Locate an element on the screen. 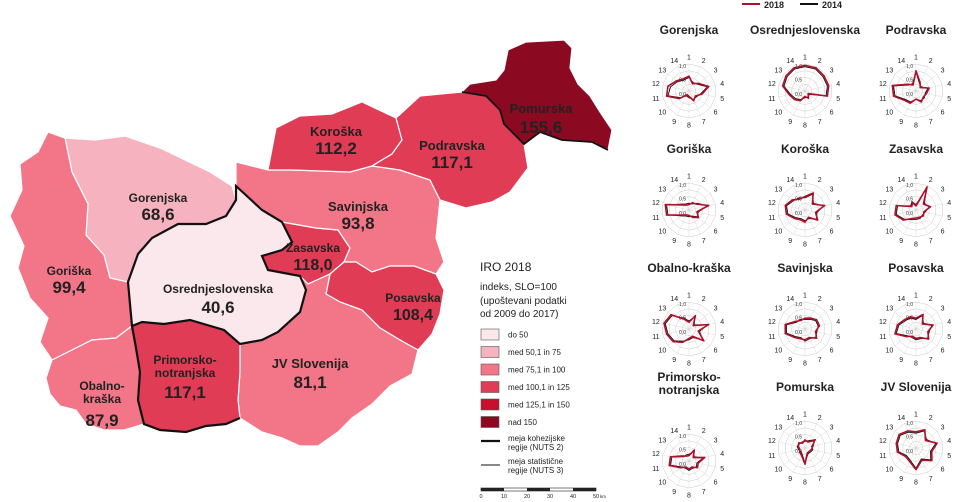  radar-axis-label-8-7: 8 is located at coordinates (916, 364).